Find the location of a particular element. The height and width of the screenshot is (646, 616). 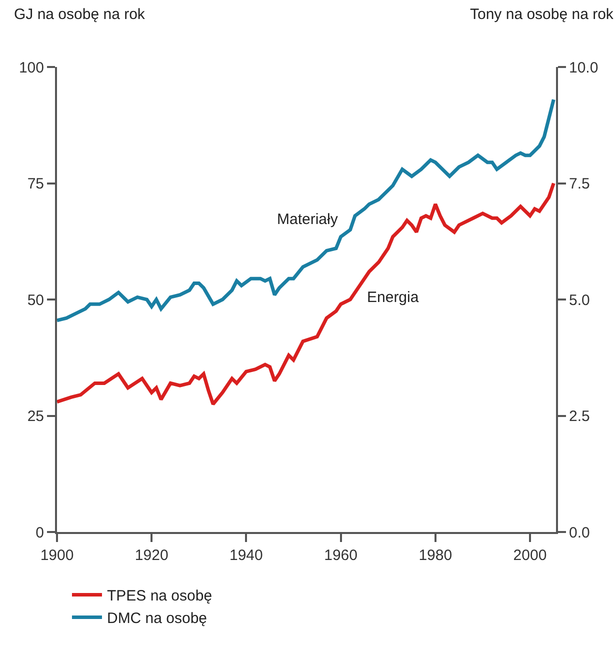

y-tick-label: 75 is located at coordinates (35, 184).